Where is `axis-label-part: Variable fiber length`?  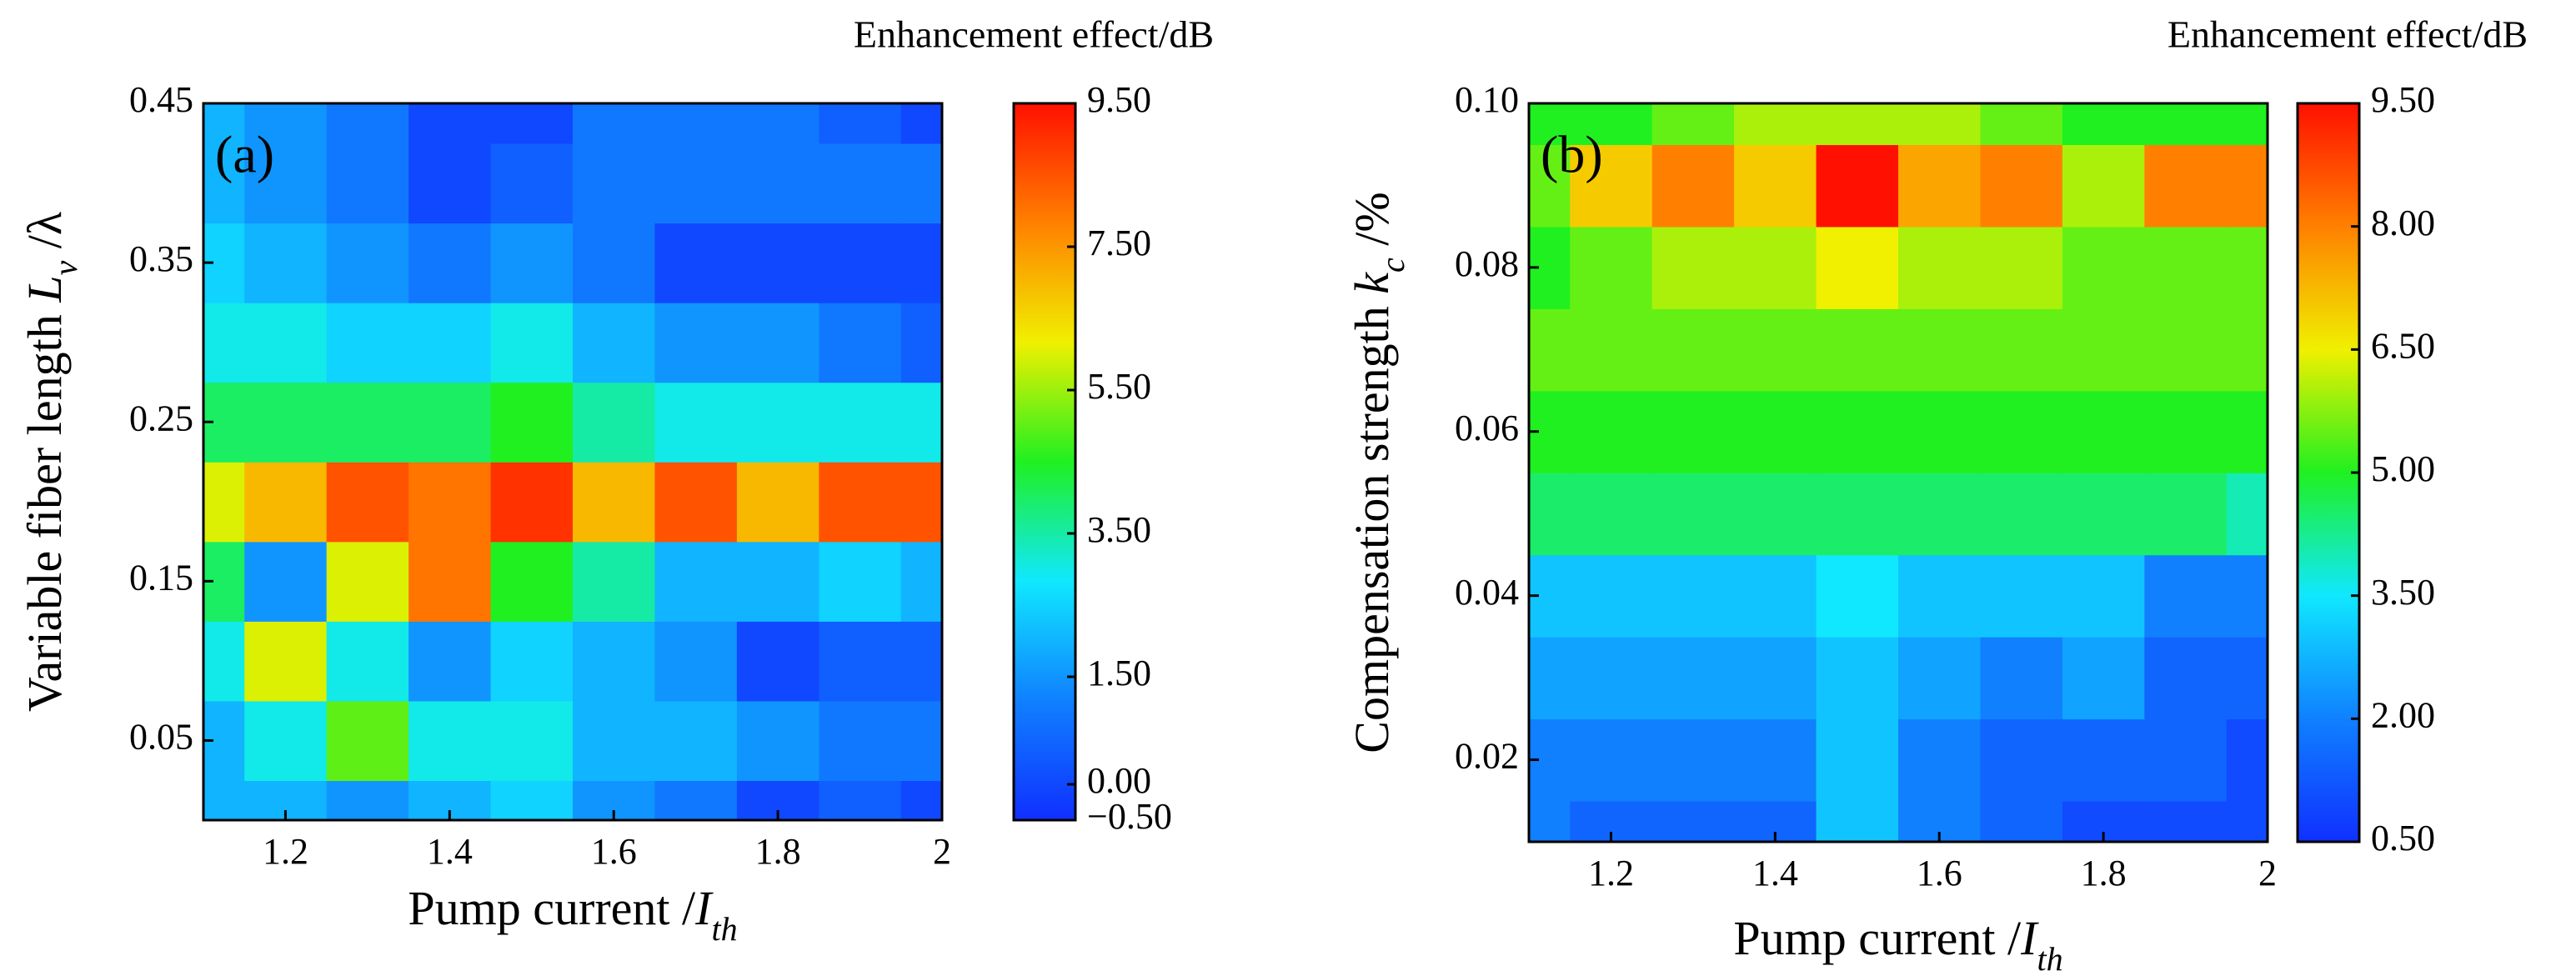 axis-label-part: Variable fiber length is located at coordinates (45, 507).